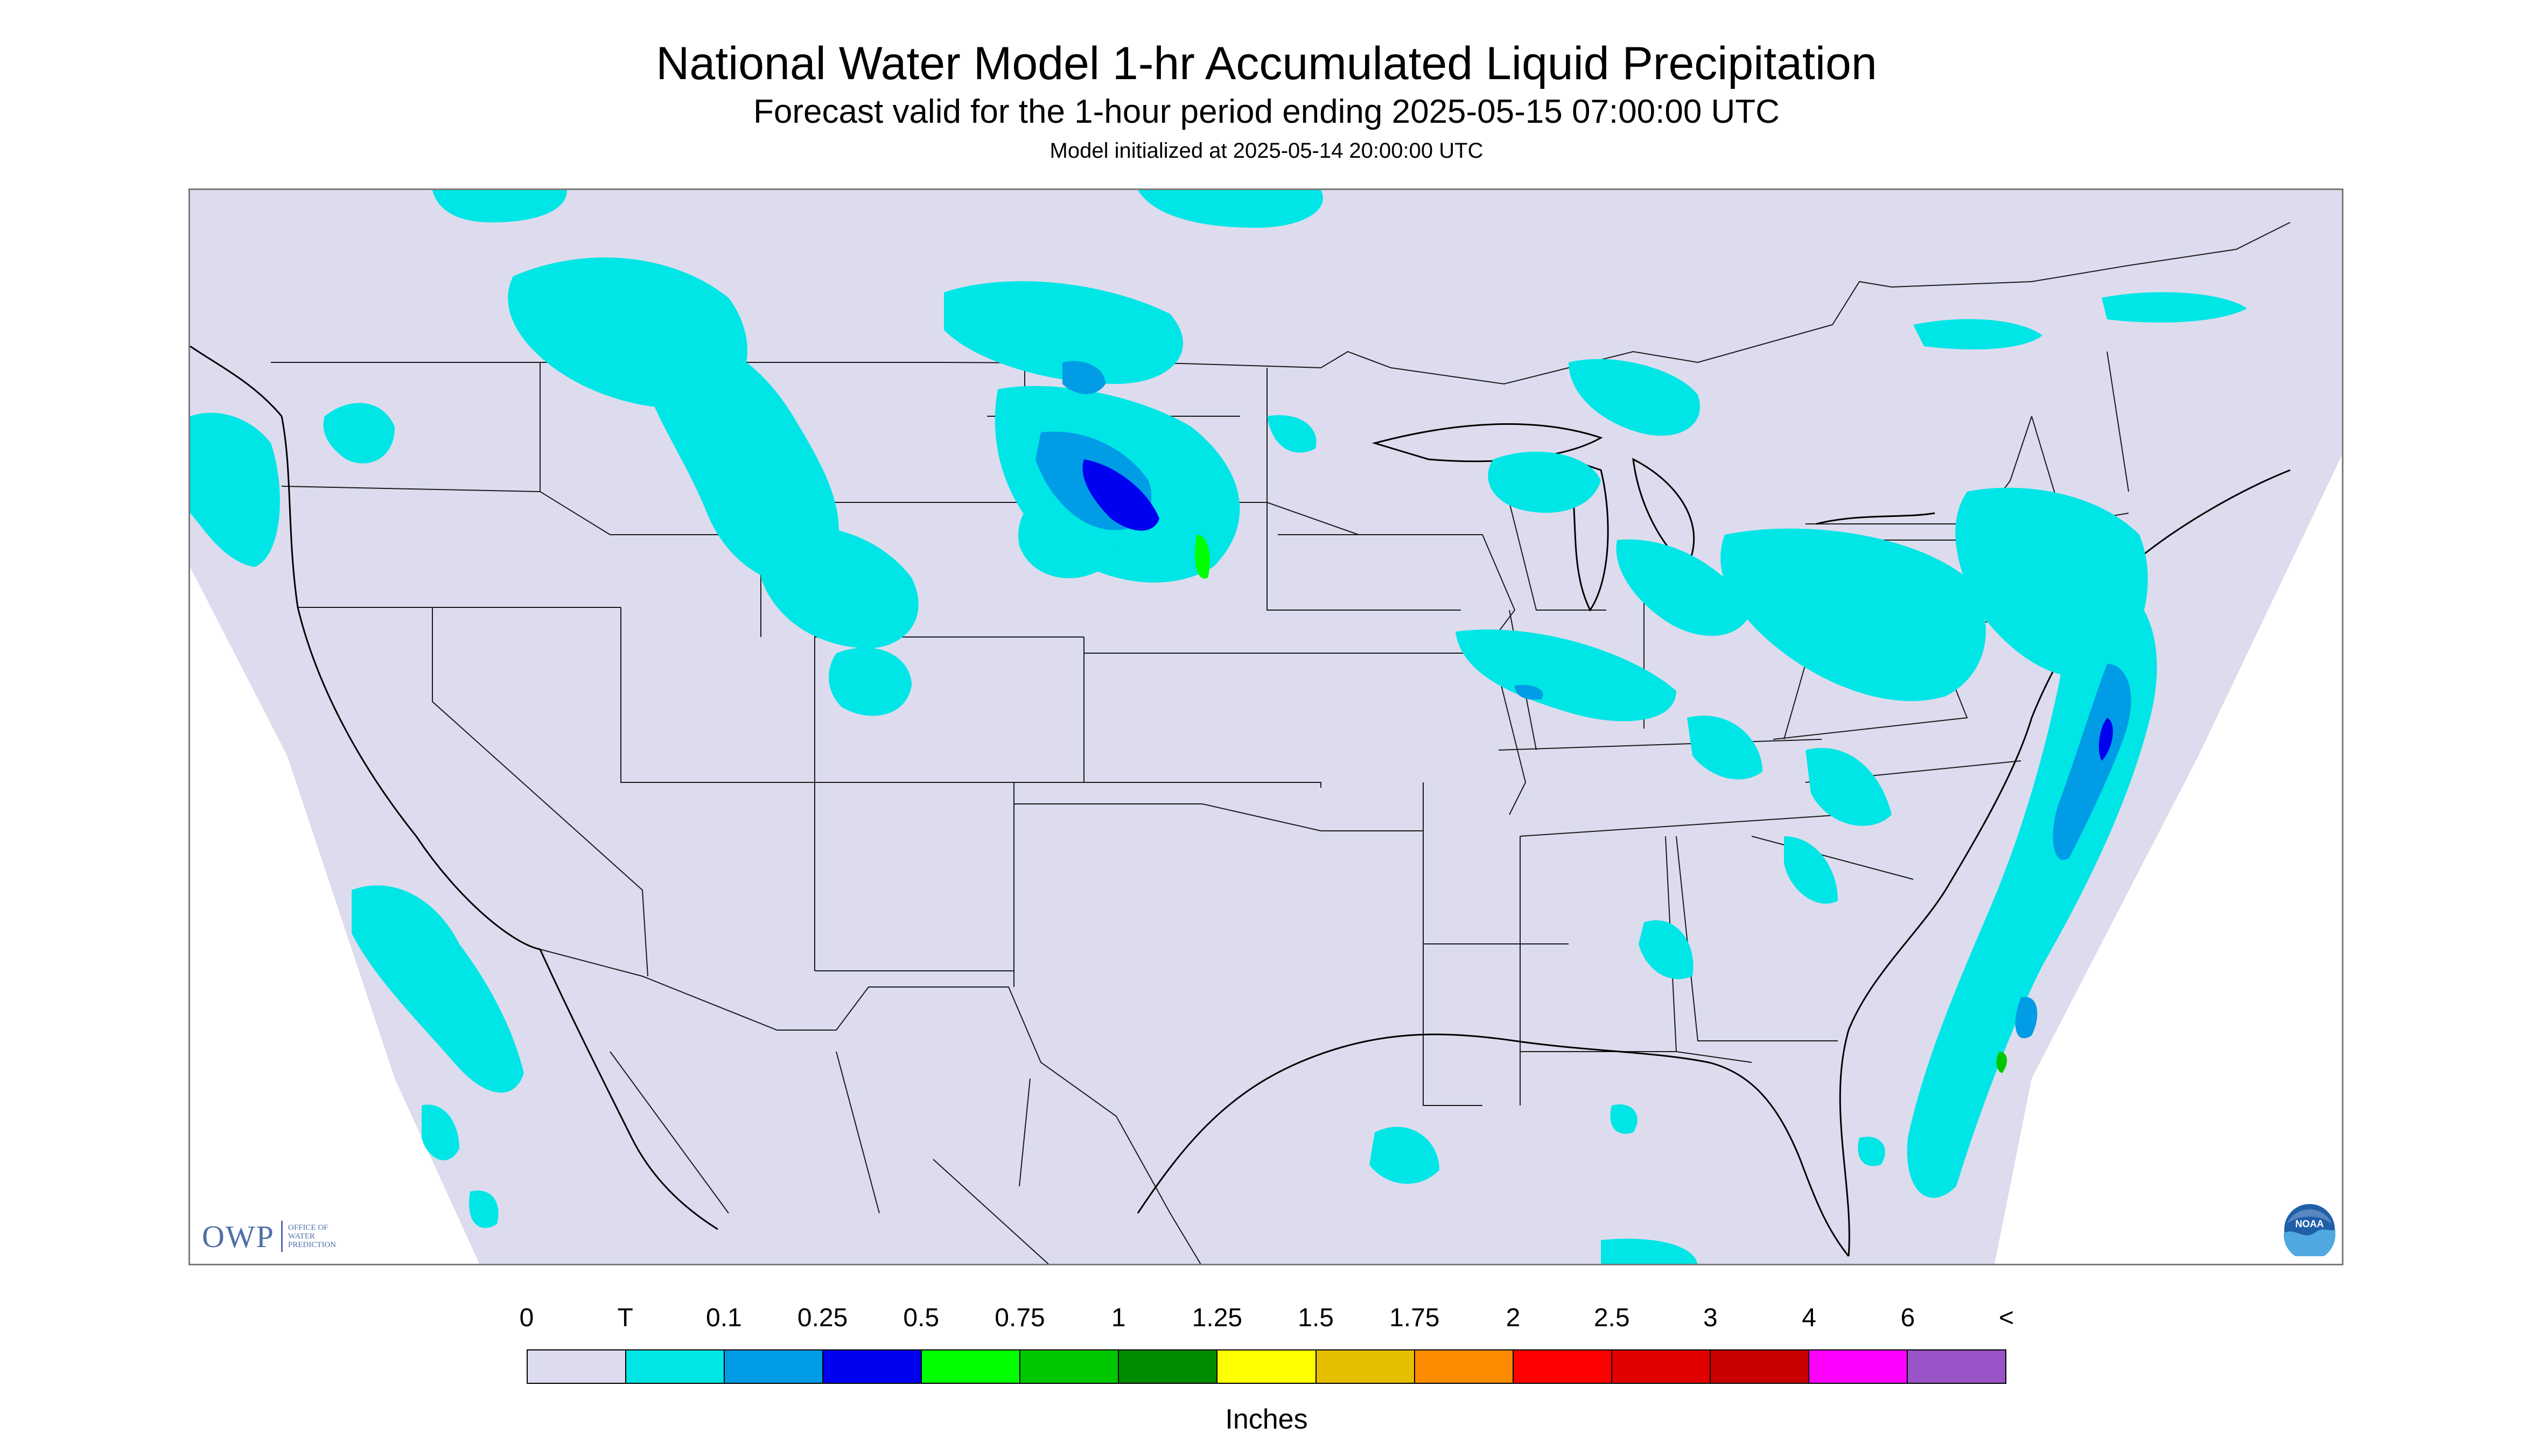 This screenshot has height=1456, width=2533. I want to click on wi-mi-border, so click(1552, 535).